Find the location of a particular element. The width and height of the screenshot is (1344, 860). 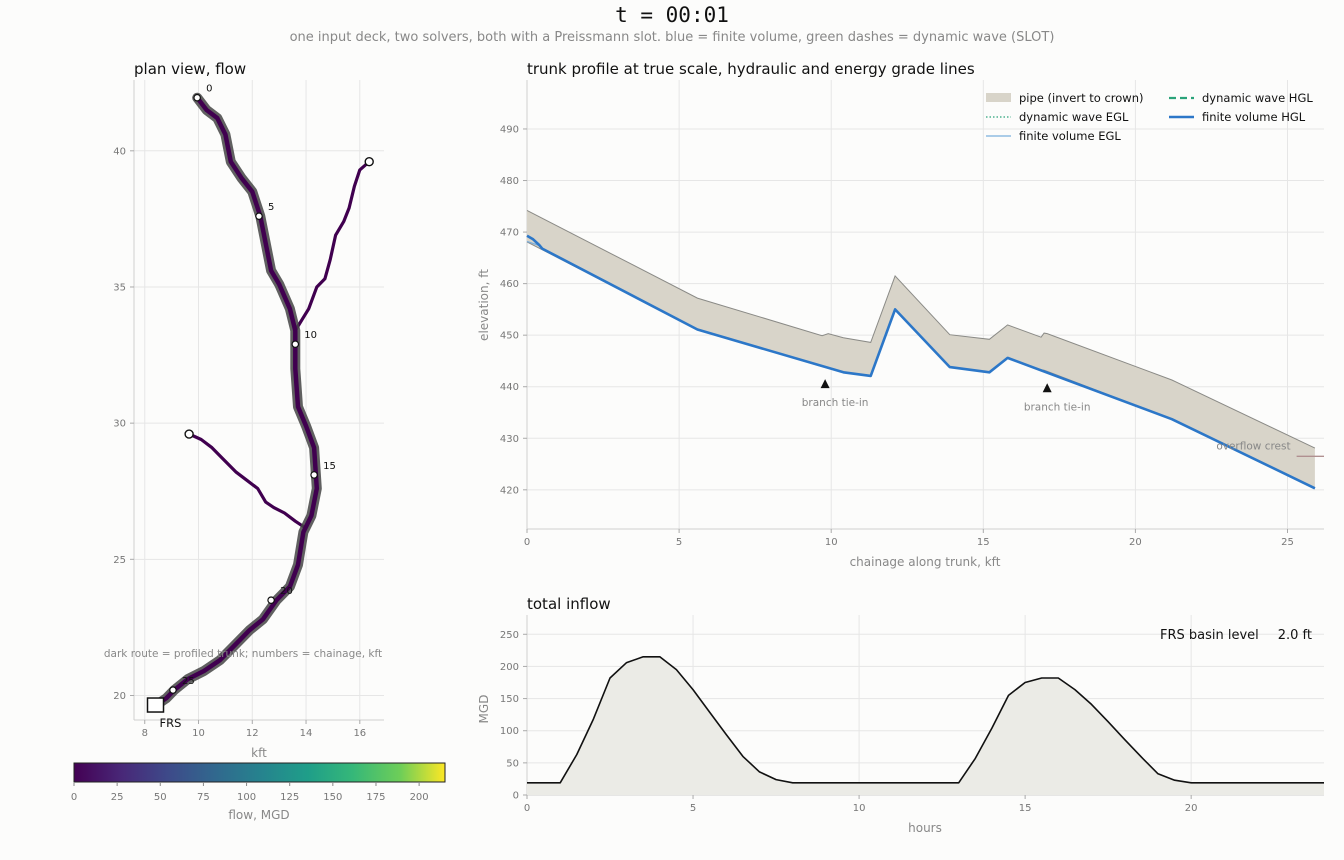

plan-tick-label-x: 8 is located at coordinates (145, 733).